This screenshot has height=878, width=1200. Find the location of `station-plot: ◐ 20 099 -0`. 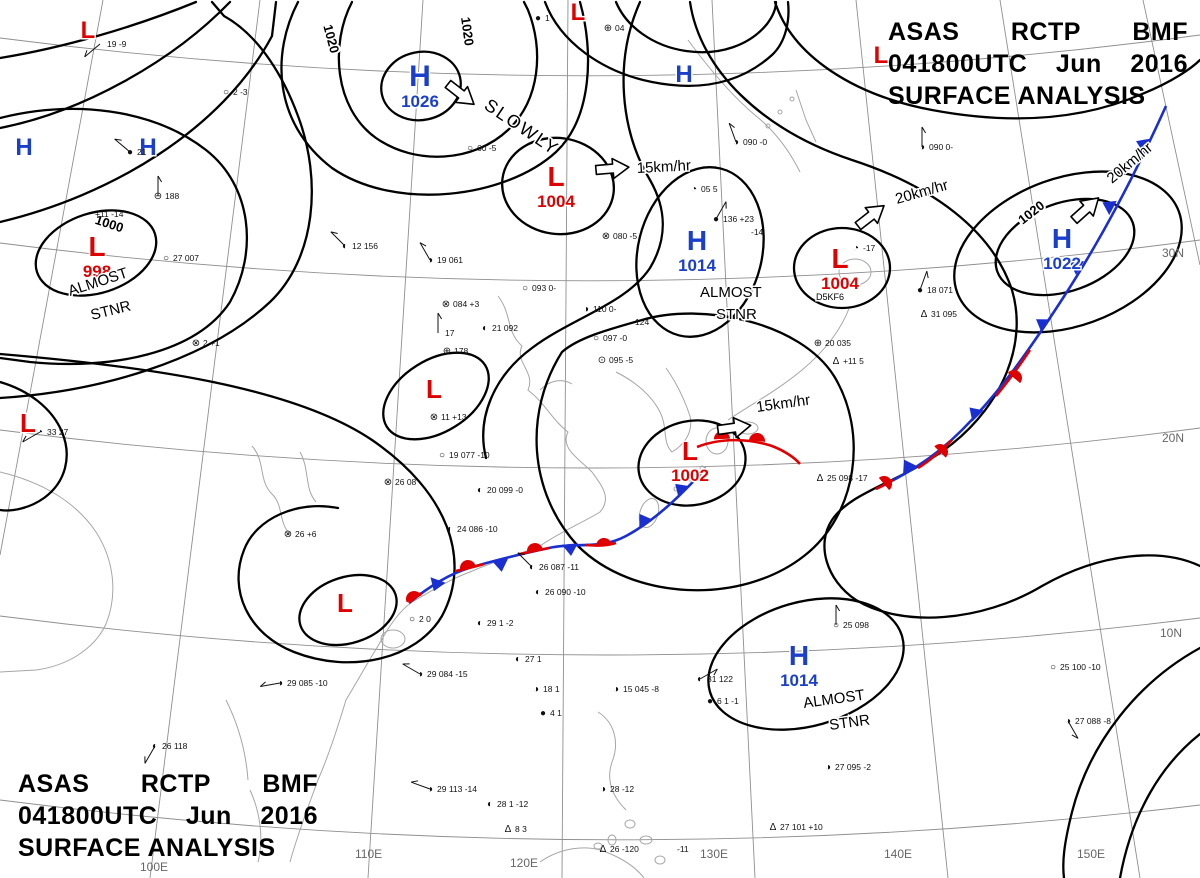

station-plot: ◐ 20 099 -0 is located at coordinates (500, 490).